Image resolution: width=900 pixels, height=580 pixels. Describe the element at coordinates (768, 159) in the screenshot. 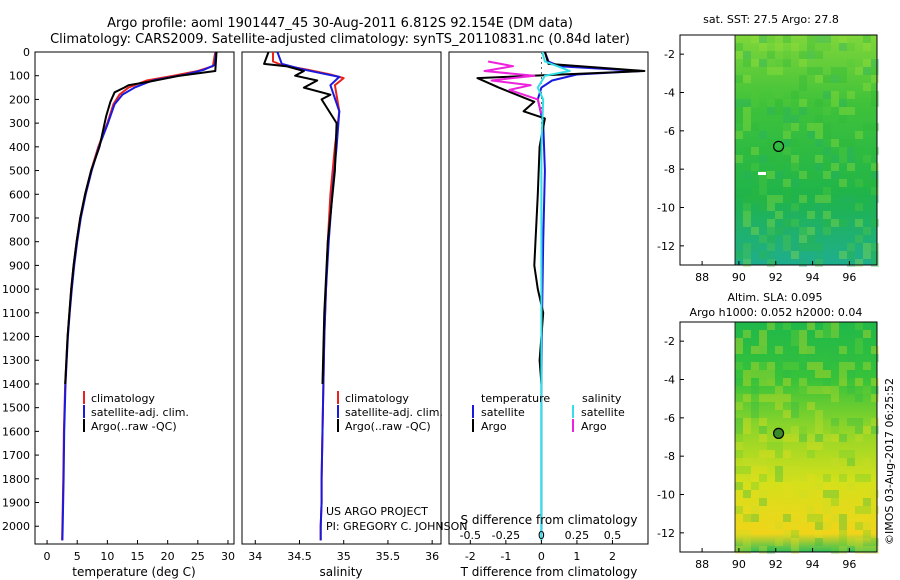

I see `sst-map: 88 90 92 94 96 -2 -4 -6 -8 -10 -12` at that location.